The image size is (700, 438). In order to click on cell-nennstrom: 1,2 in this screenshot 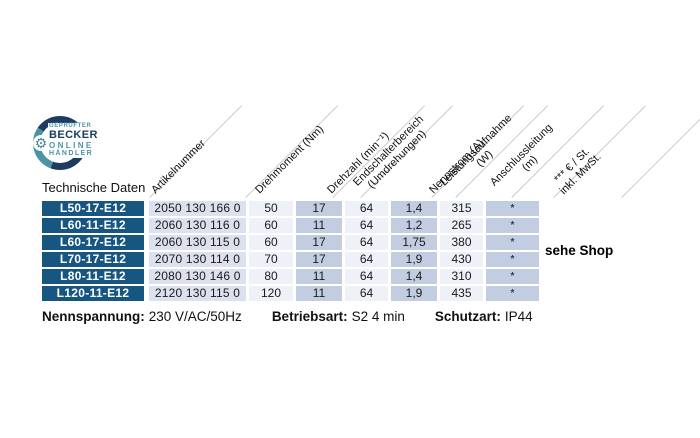, I will do `click(414, 225)`.